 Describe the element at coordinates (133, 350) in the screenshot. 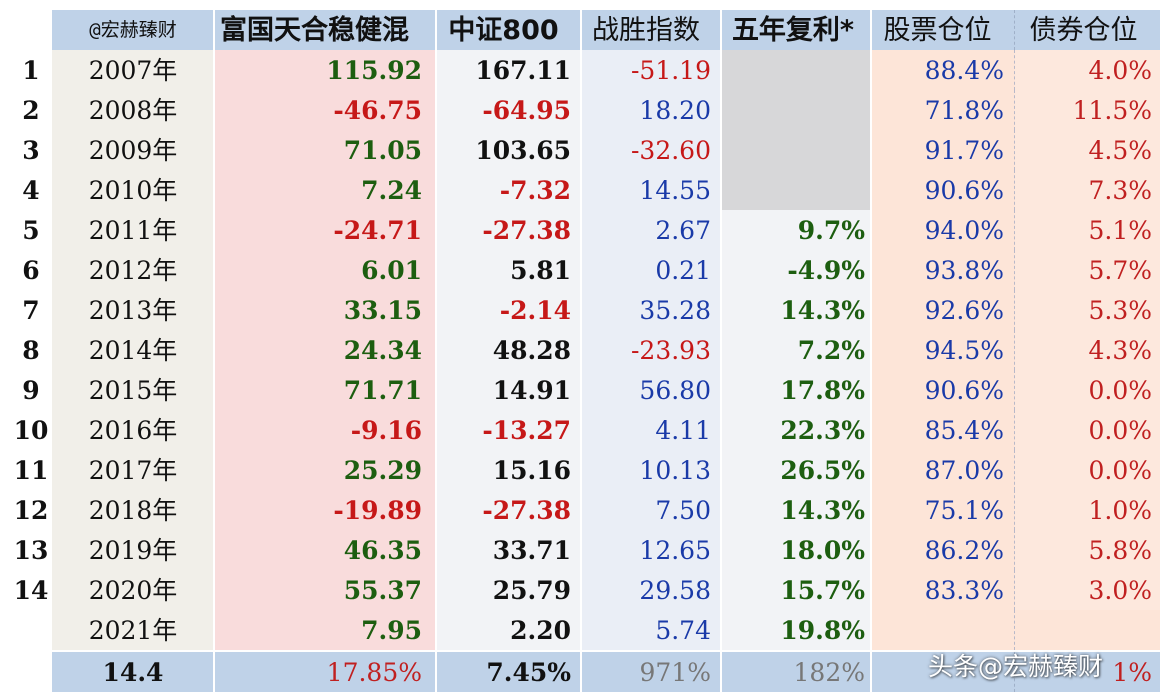

I see `row-year: 2014年` at that location.